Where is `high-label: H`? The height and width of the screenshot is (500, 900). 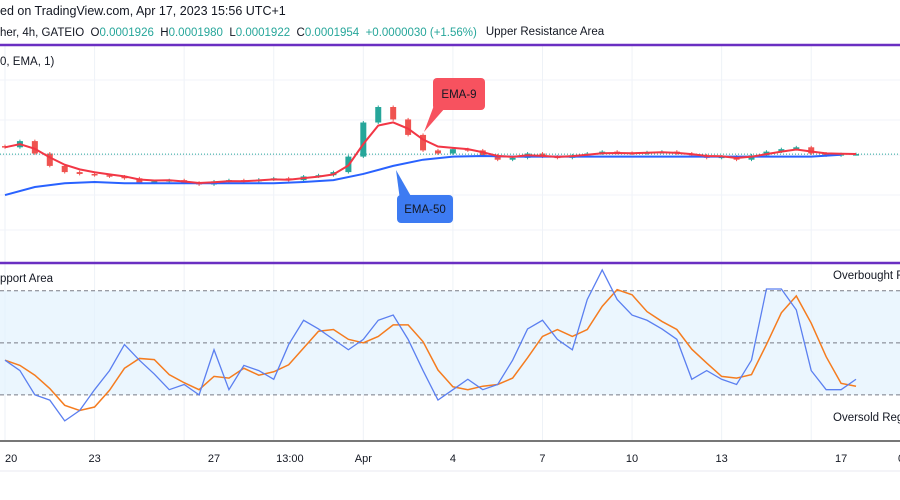
high-label: H is located at coordinates (164, 33).